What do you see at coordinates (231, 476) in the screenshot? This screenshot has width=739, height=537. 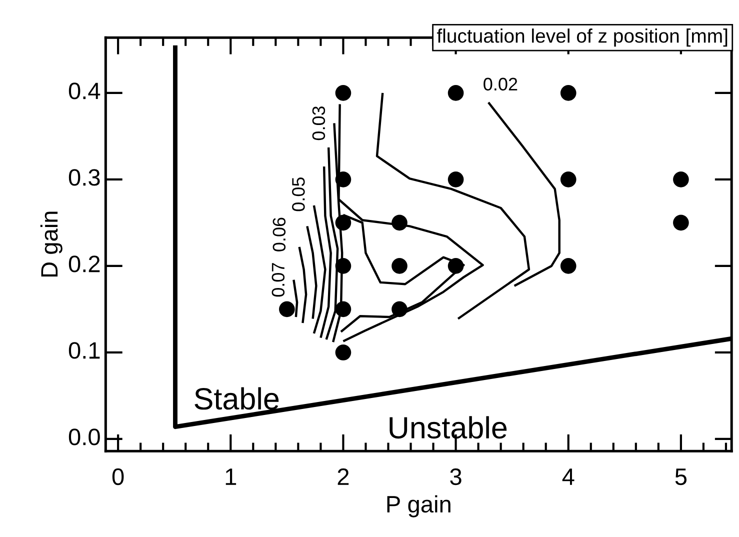 I see `x-tick-label: 1` at bounding box center [231, 476].